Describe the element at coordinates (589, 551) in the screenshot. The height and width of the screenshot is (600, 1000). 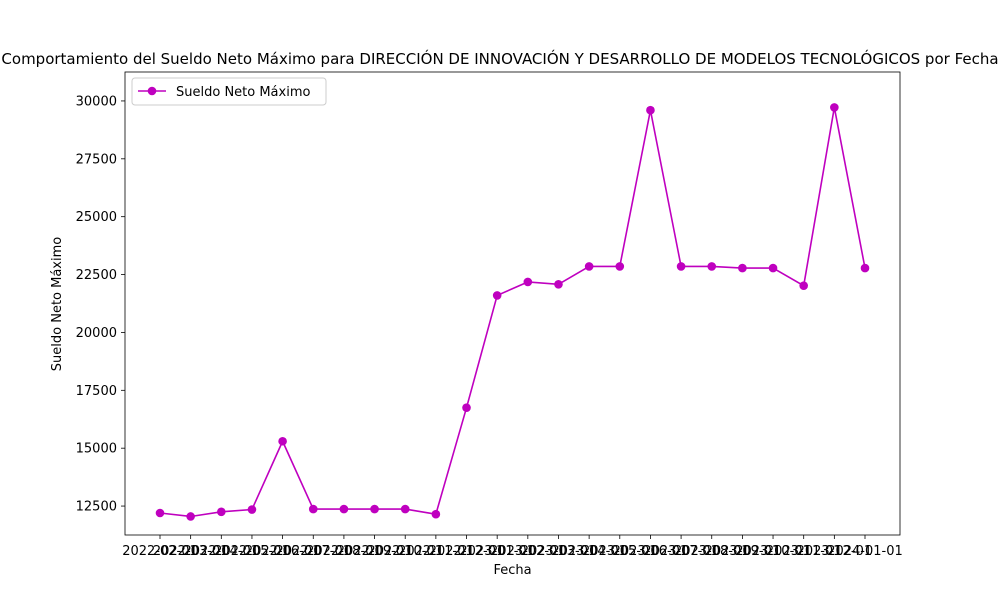
I see `x-tick-label: 2023-04-01` at that location.